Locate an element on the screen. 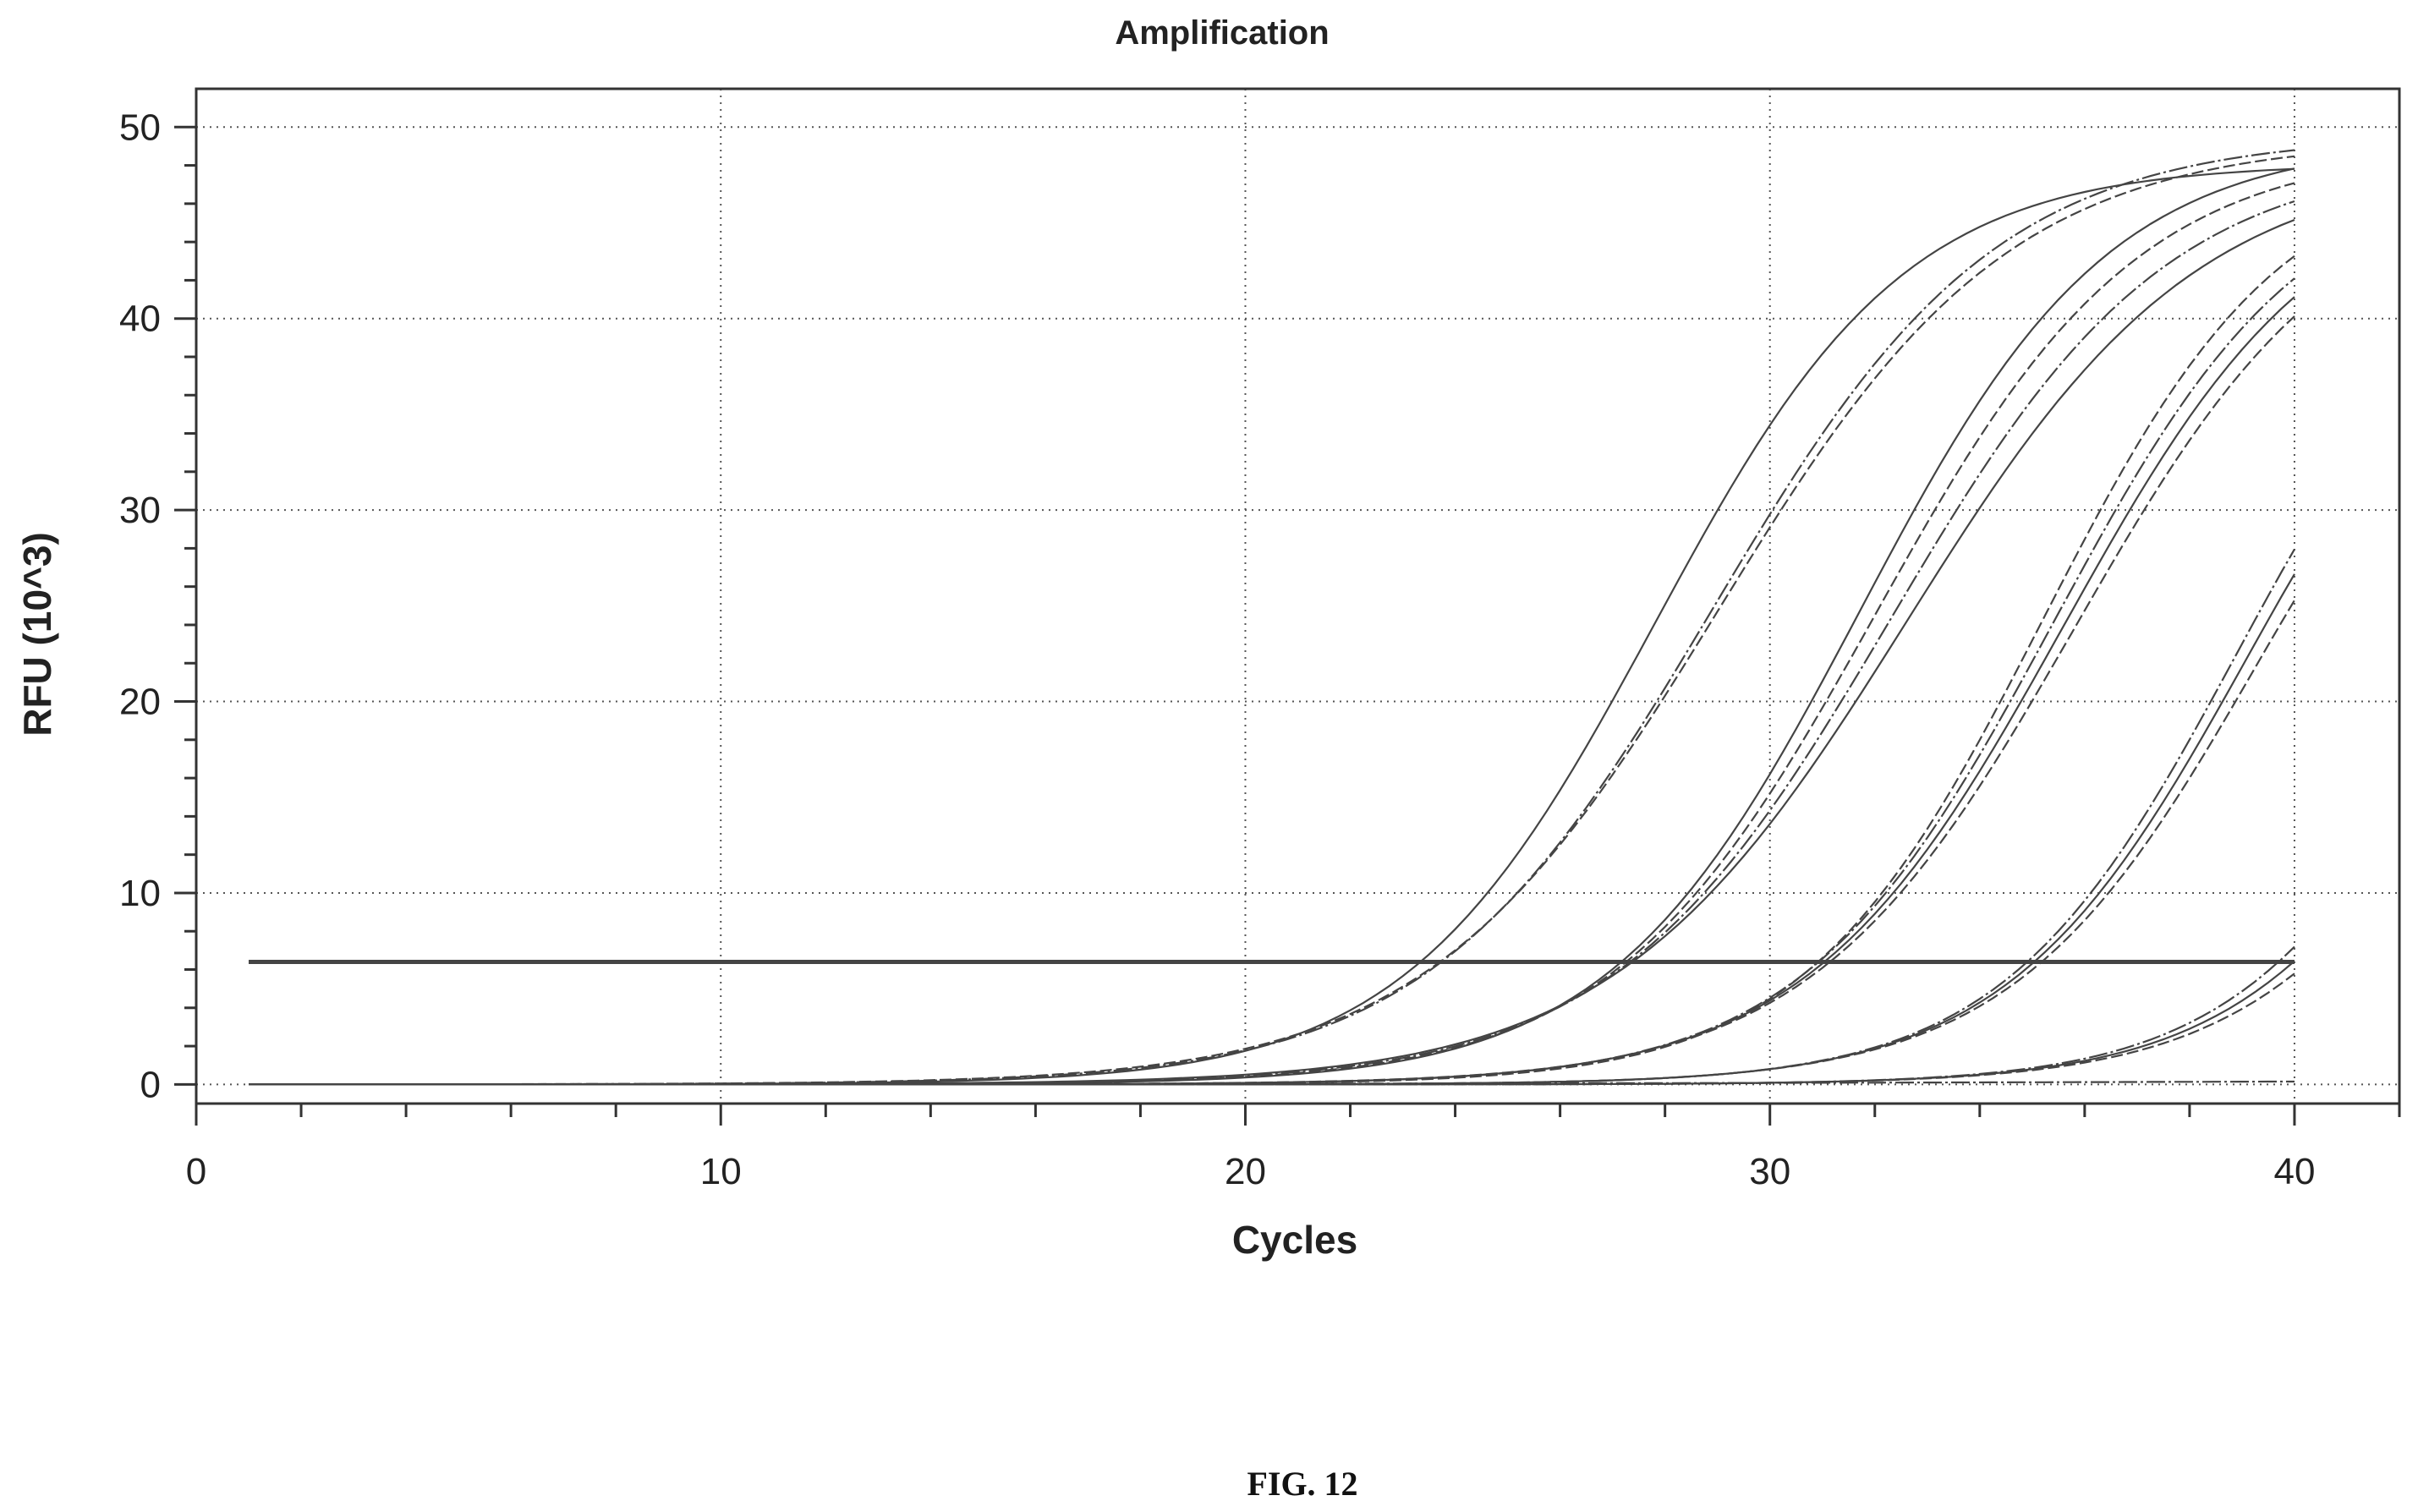 This screenshot has height=1512, width=2418. y-tick-label-10: 10 is located at coordinates (140, 893).